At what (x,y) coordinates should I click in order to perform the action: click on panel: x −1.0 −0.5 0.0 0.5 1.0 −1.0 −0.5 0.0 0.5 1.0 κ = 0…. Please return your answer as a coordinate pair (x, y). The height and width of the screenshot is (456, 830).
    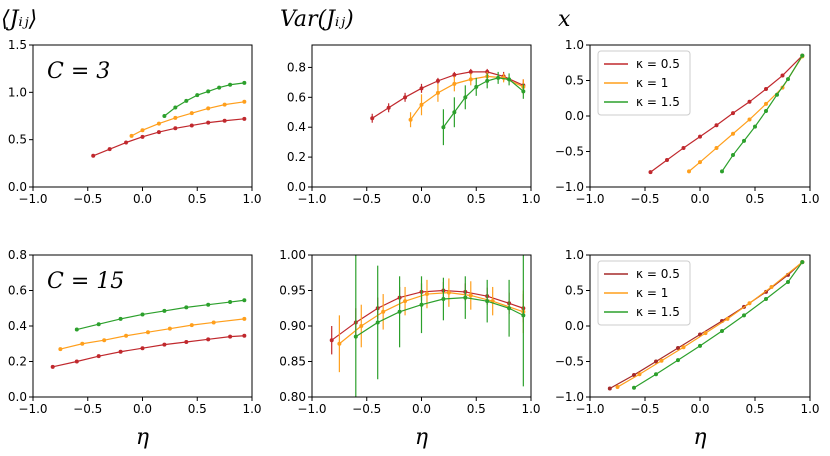
    Looking at the image, I should click on (687, 106).